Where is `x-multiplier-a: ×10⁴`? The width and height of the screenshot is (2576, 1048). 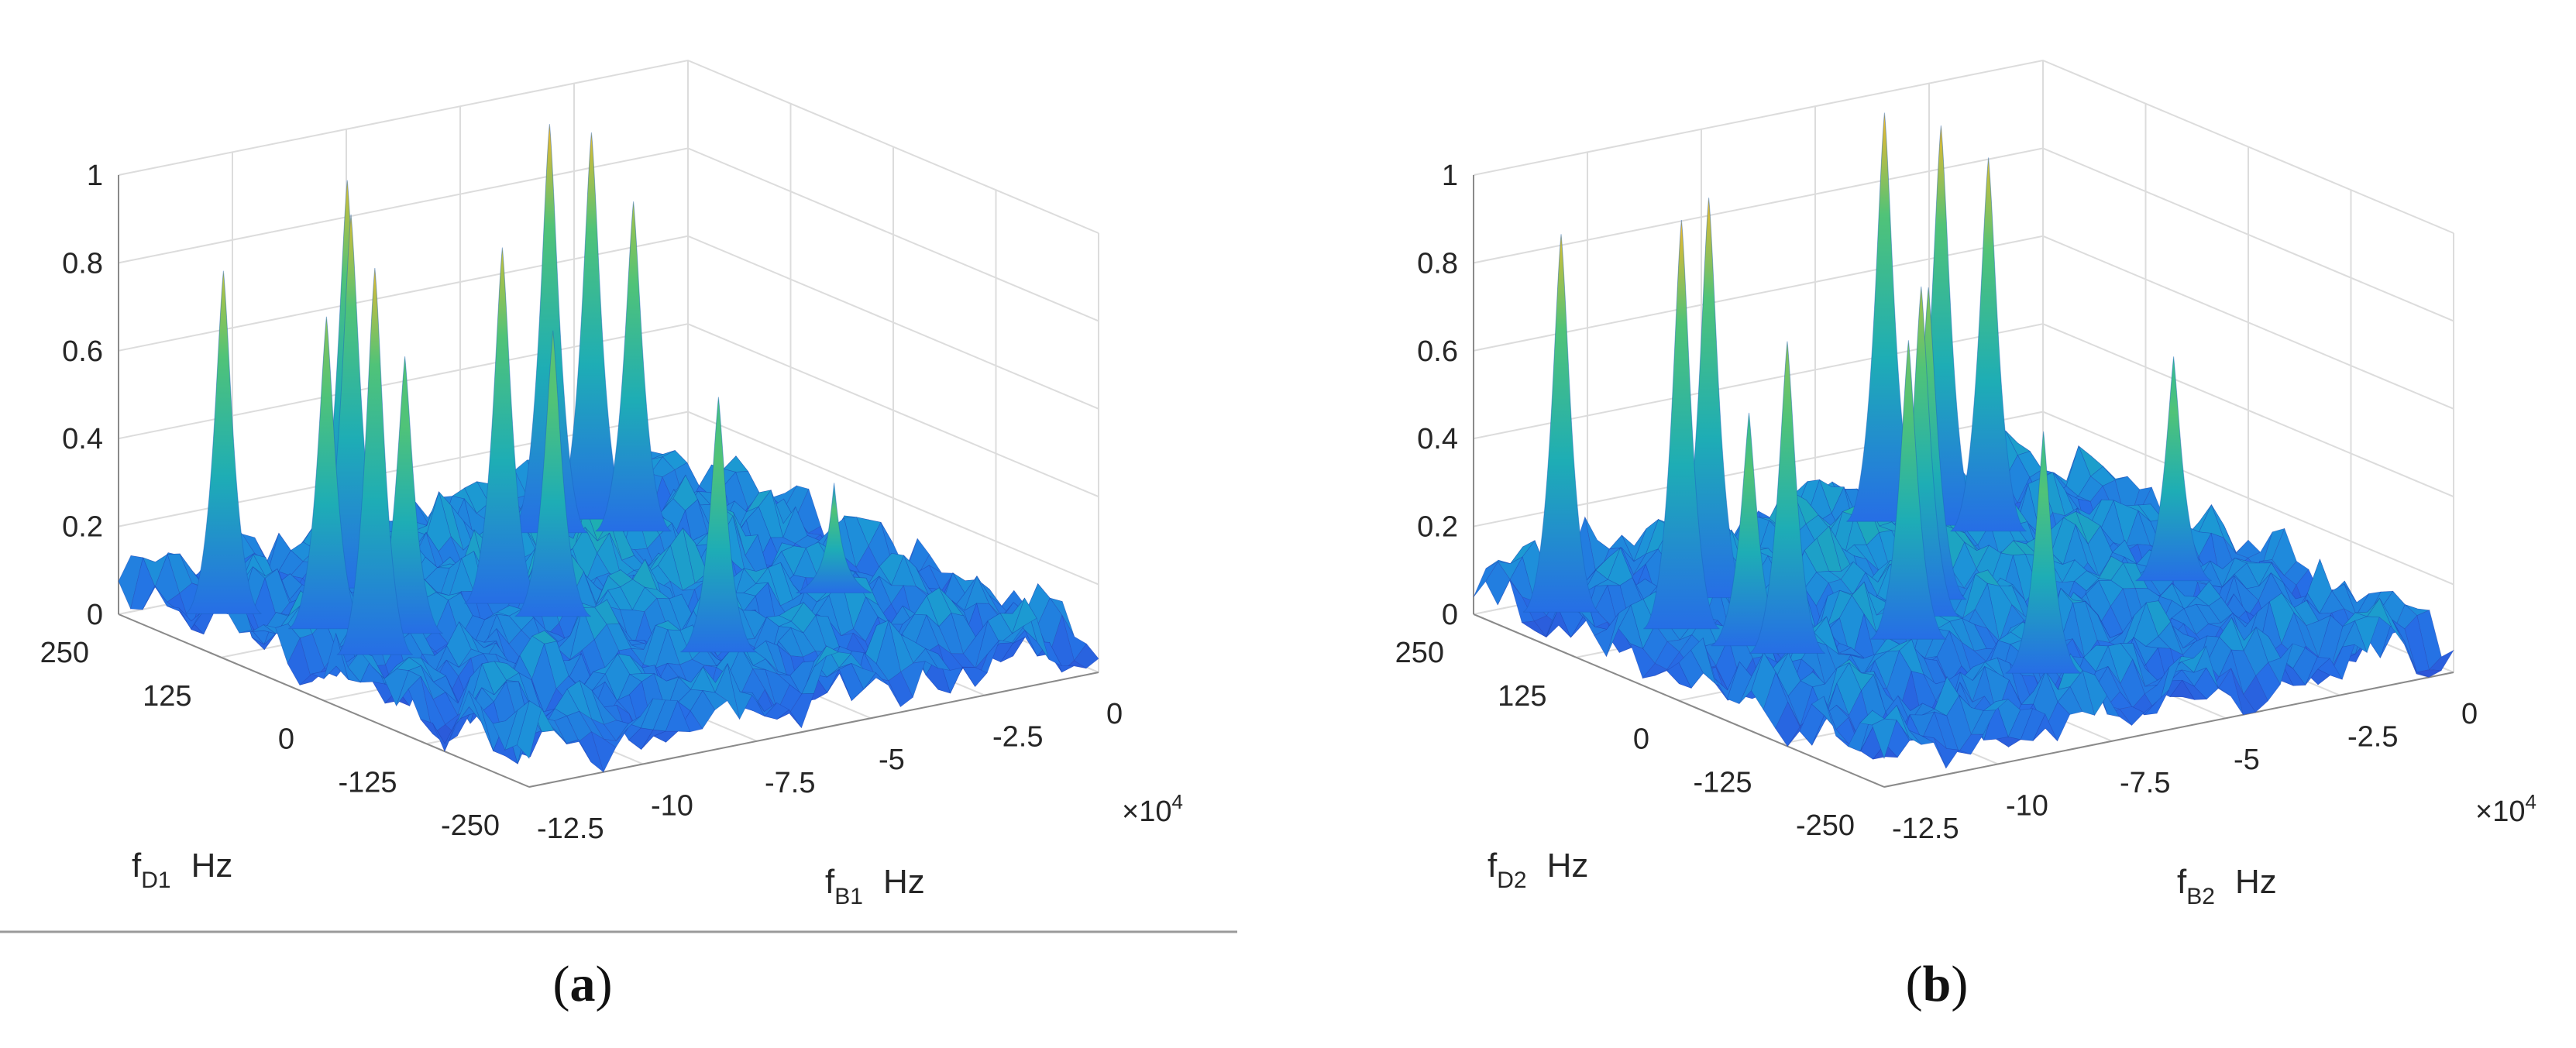 x-multiplier-a: ×10⁴ is located at coordinates (1152, 809).